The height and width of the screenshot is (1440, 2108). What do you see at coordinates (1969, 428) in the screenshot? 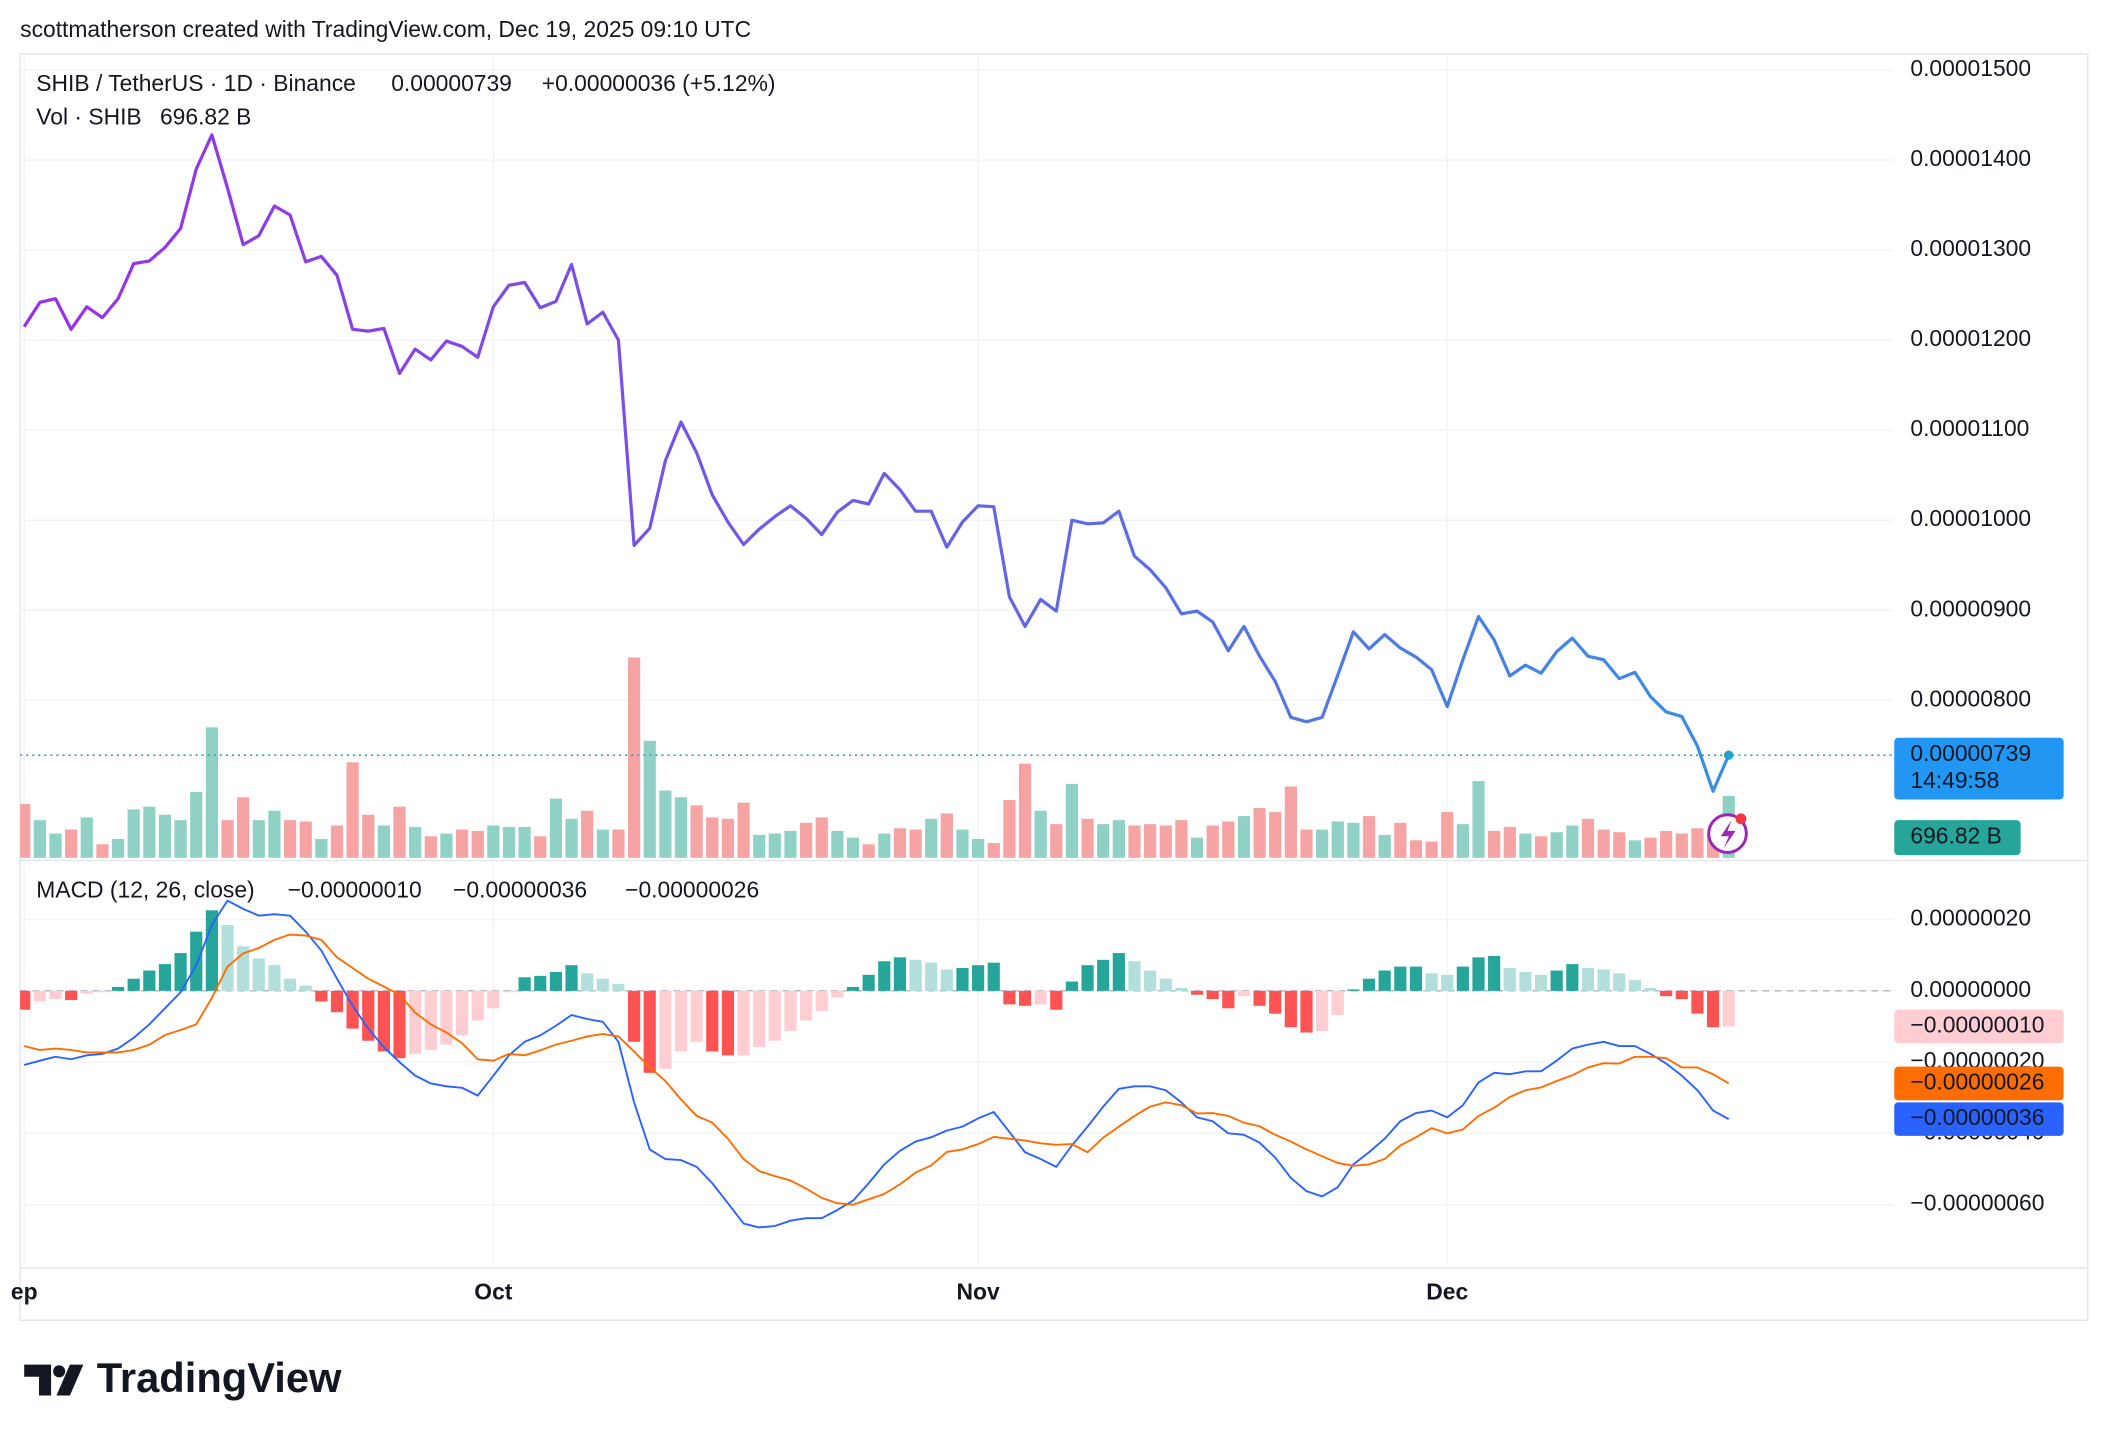
I see `y-tick-label: 0.00001100` at bounding box center [1969, 428].